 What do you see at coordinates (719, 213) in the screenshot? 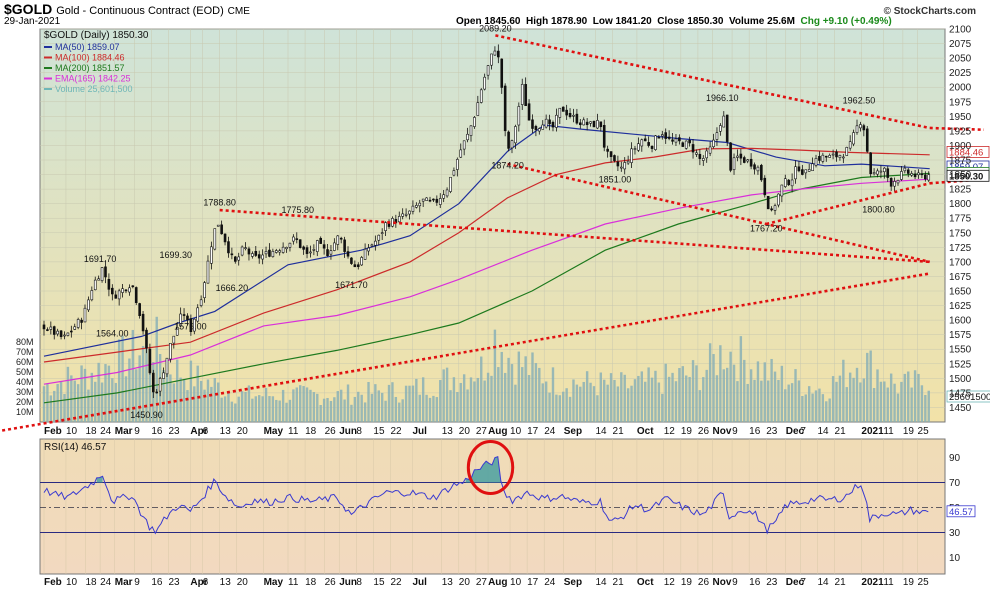
I see `red-trendline` at bounding box center [719, 213].